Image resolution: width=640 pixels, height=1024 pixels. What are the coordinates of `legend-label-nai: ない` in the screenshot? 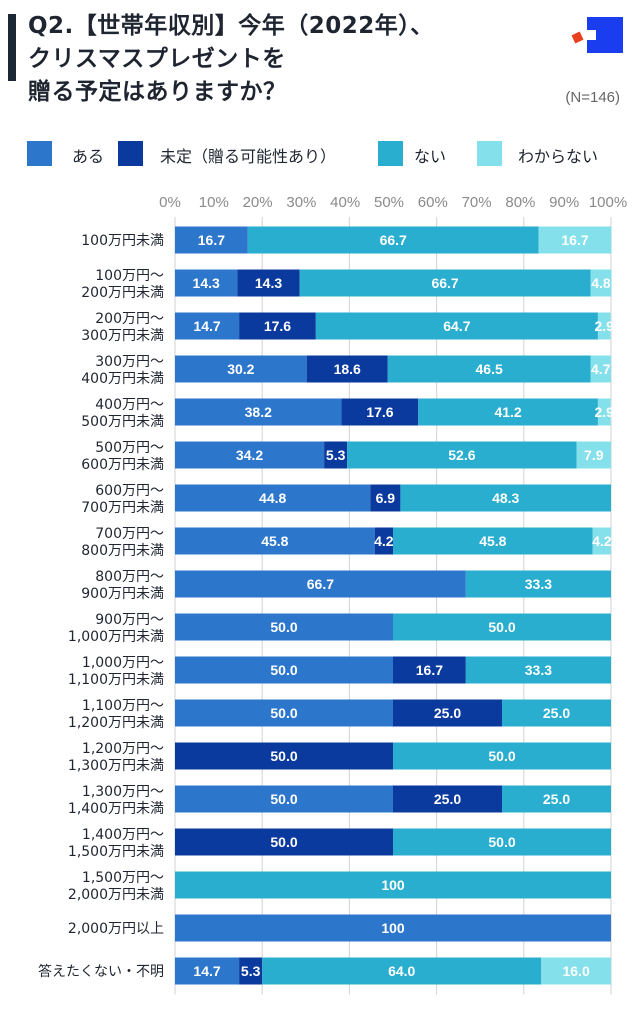 It's located at (430, 156).